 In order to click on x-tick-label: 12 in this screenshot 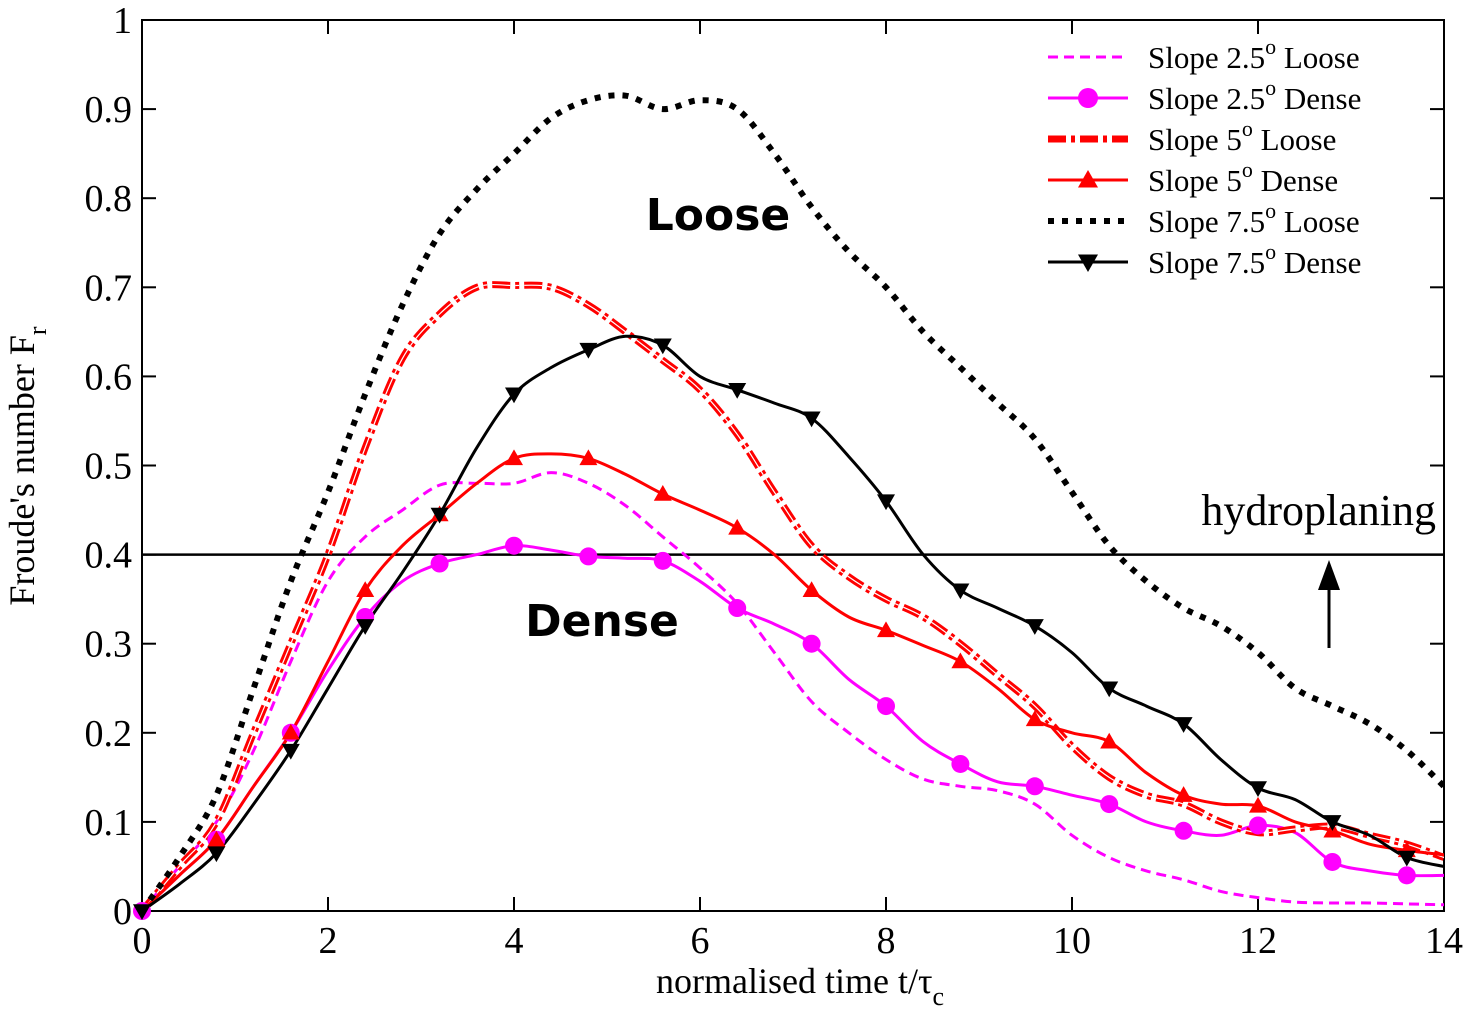, I will do `click(1258, 941)`.